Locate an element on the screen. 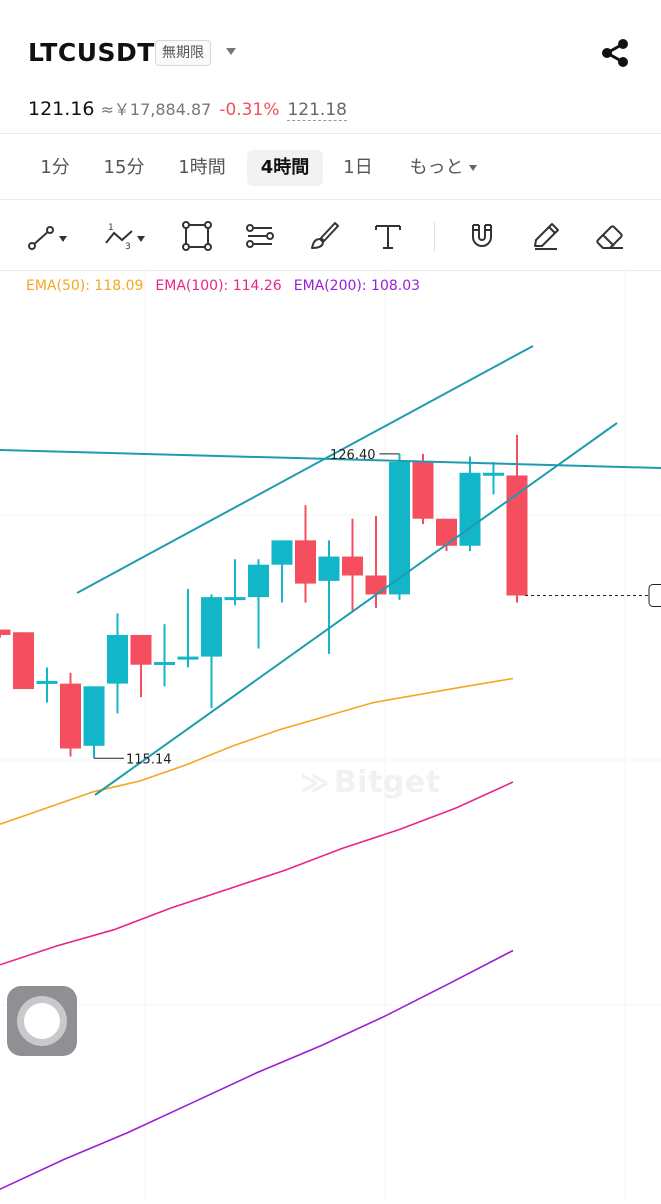 This screenshot has height=1204, width=661. last-price: 121.16 is located at coordinates (61, 109).